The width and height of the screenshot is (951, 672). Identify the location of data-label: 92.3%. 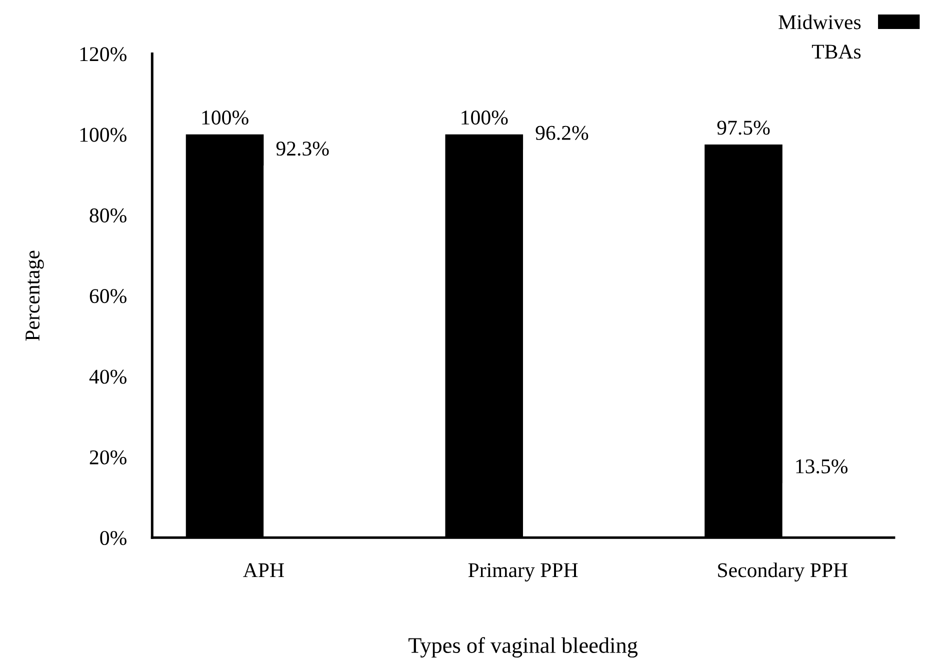
(302, 149).